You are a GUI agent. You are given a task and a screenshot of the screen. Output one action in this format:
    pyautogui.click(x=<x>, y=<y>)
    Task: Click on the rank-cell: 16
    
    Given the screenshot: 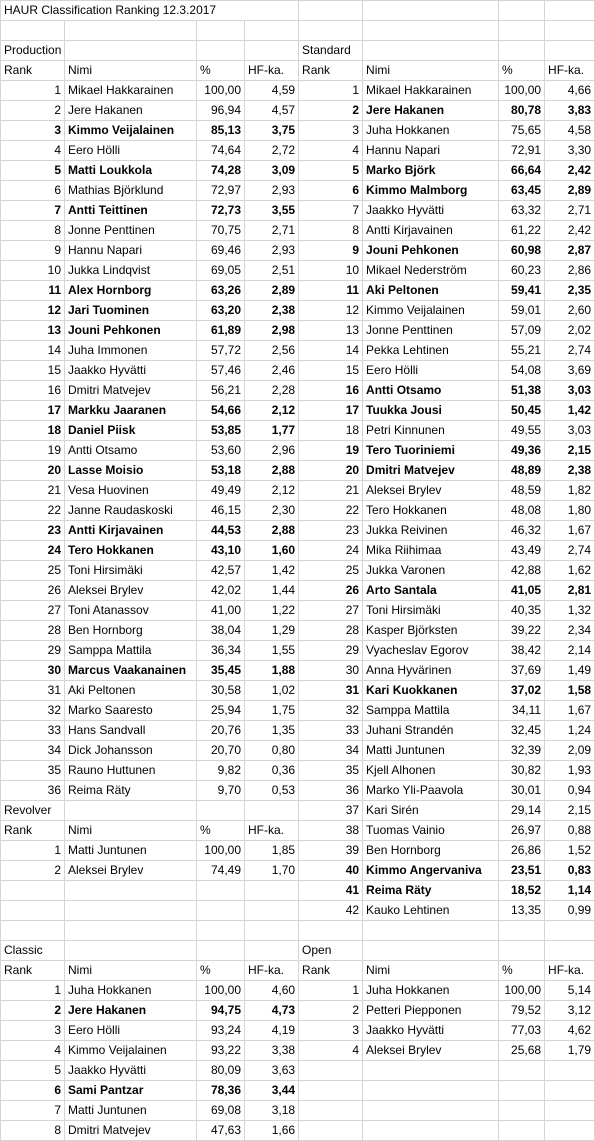 What is the action you would take?
    pyautogui.click(x=331, y=391)
    